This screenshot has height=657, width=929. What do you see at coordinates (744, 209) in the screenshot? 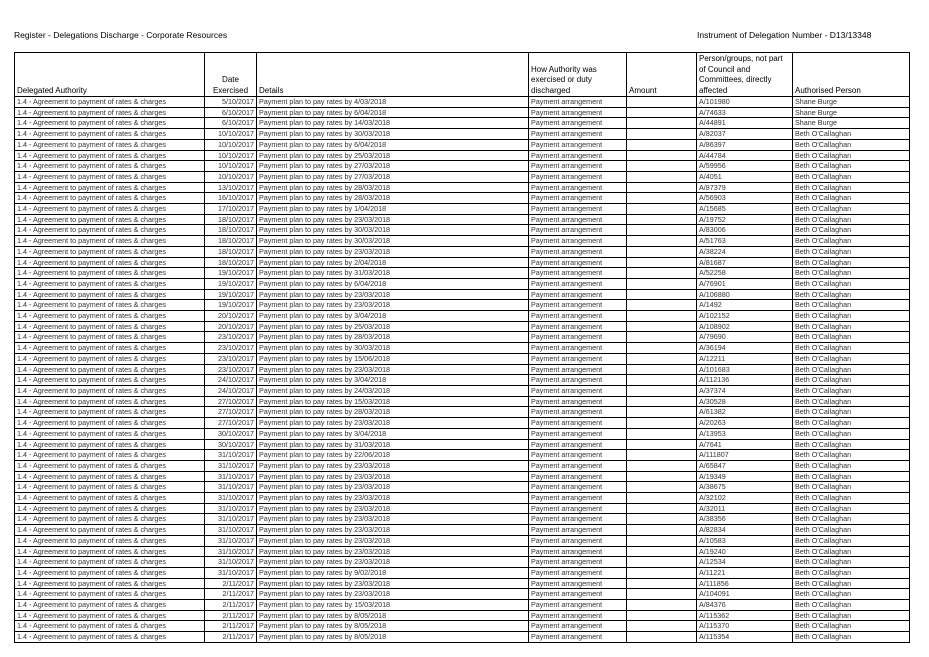
I see `cell-person-affected: A/15685` at bounding box center [744, 209].